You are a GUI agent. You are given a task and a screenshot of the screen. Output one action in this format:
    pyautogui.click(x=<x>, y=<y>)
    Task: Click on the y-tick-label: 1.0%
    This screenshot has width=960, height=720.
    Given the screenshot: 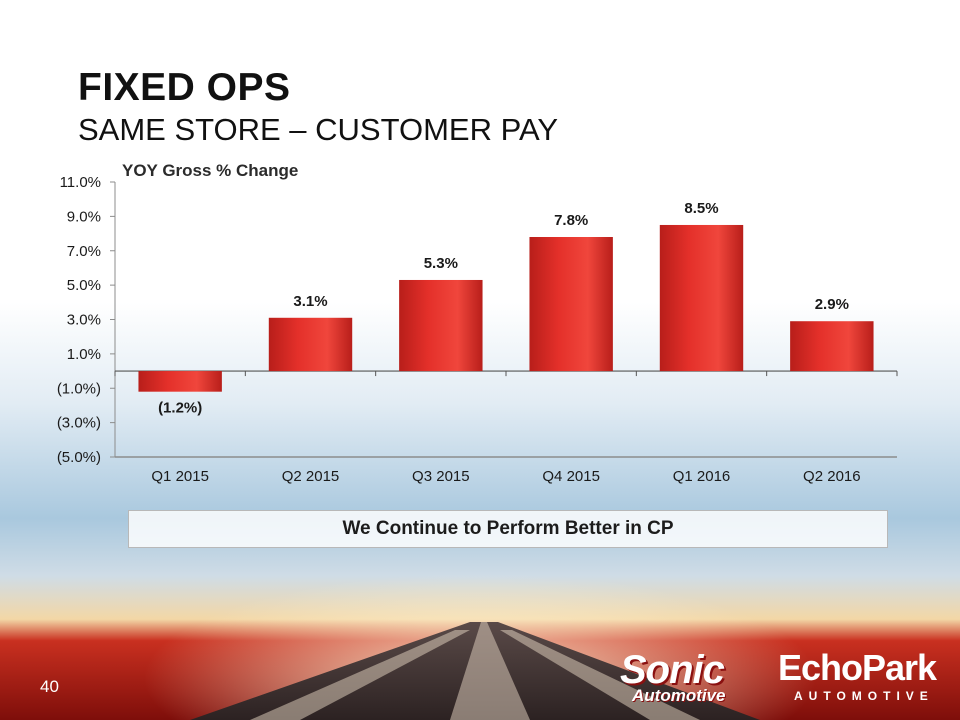 What is the action you would take?
    pyautogui.click(x=84, y=354)
    